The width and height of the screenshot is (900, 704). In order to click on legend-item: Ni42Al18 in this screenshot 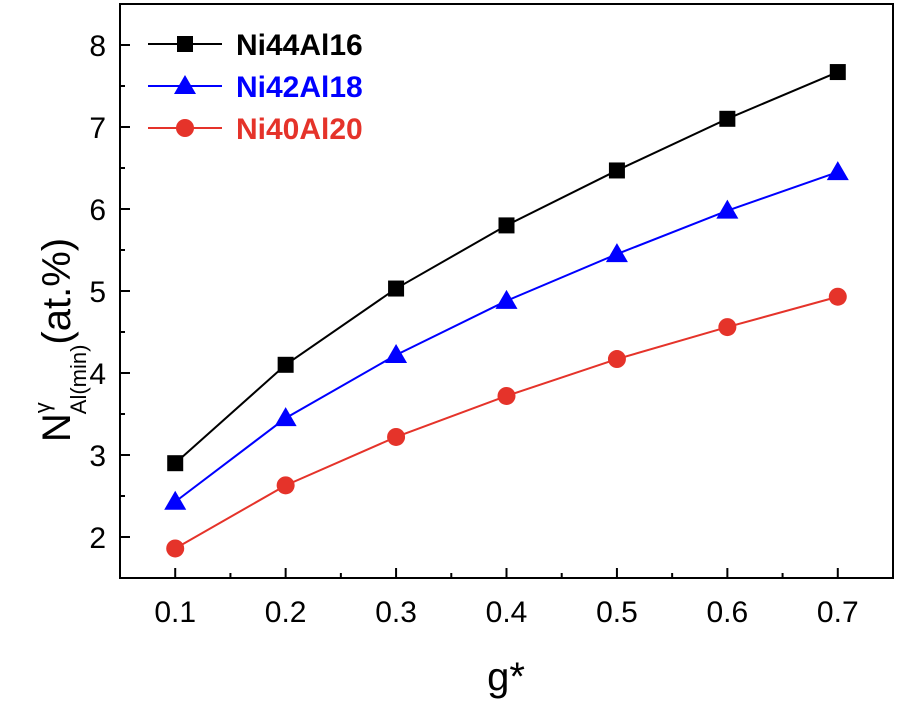, I will do `click(255, 87)`.